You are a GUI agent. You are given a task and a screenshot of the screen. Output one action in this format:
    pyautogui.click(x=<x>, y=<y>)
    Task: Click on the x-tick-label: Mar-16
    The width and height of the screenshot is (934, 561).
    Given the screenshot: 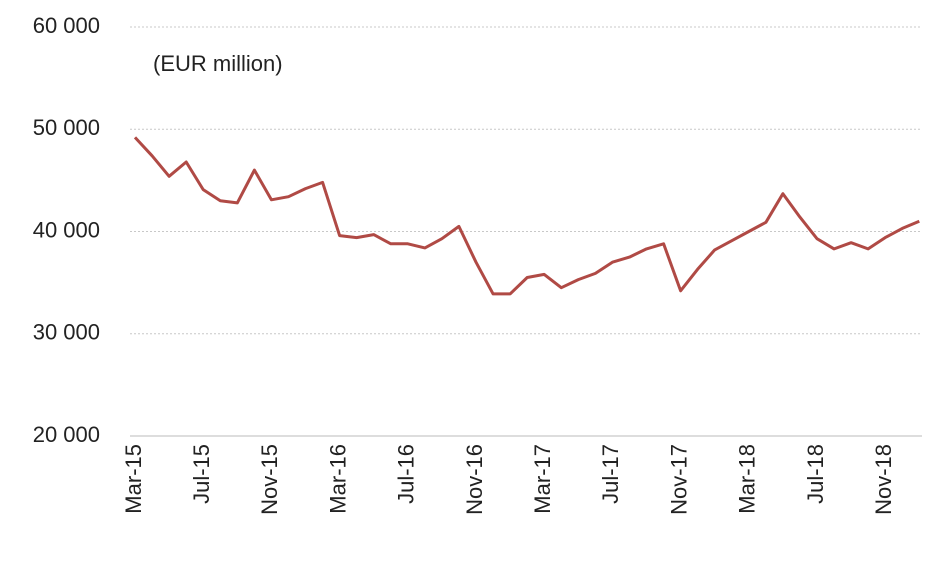 What is the action you would take?
    pyautogui.click(x=337, y=479)
    